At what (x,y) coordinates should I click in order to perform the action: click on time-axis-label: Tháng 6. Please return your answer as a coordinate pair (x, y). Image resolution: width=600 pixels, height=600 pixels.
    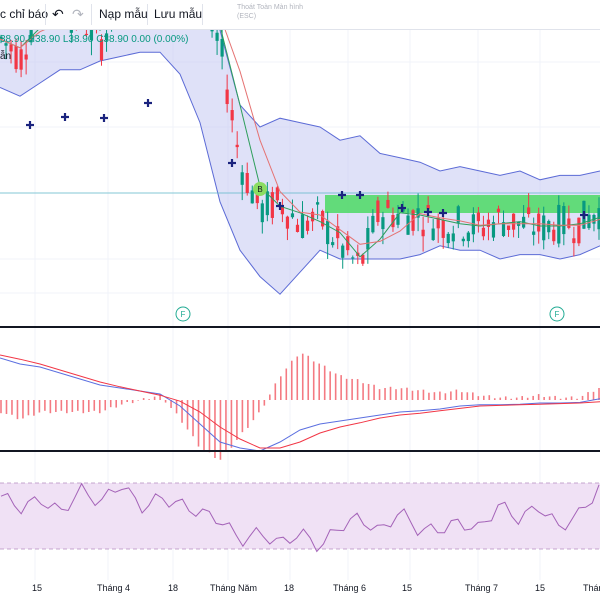
    Looking at the image, I should click on (350, 588).